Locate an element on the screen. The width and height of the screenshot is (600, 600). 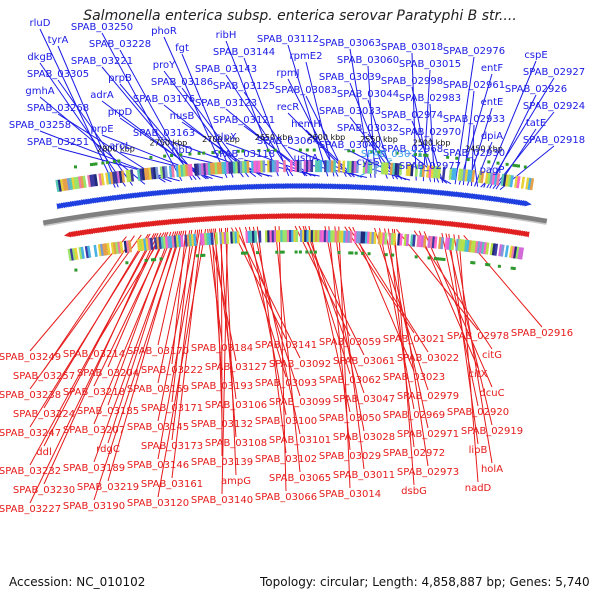
reverse-gene-label: SPAB_03011 is located at coordinates (364, 475).